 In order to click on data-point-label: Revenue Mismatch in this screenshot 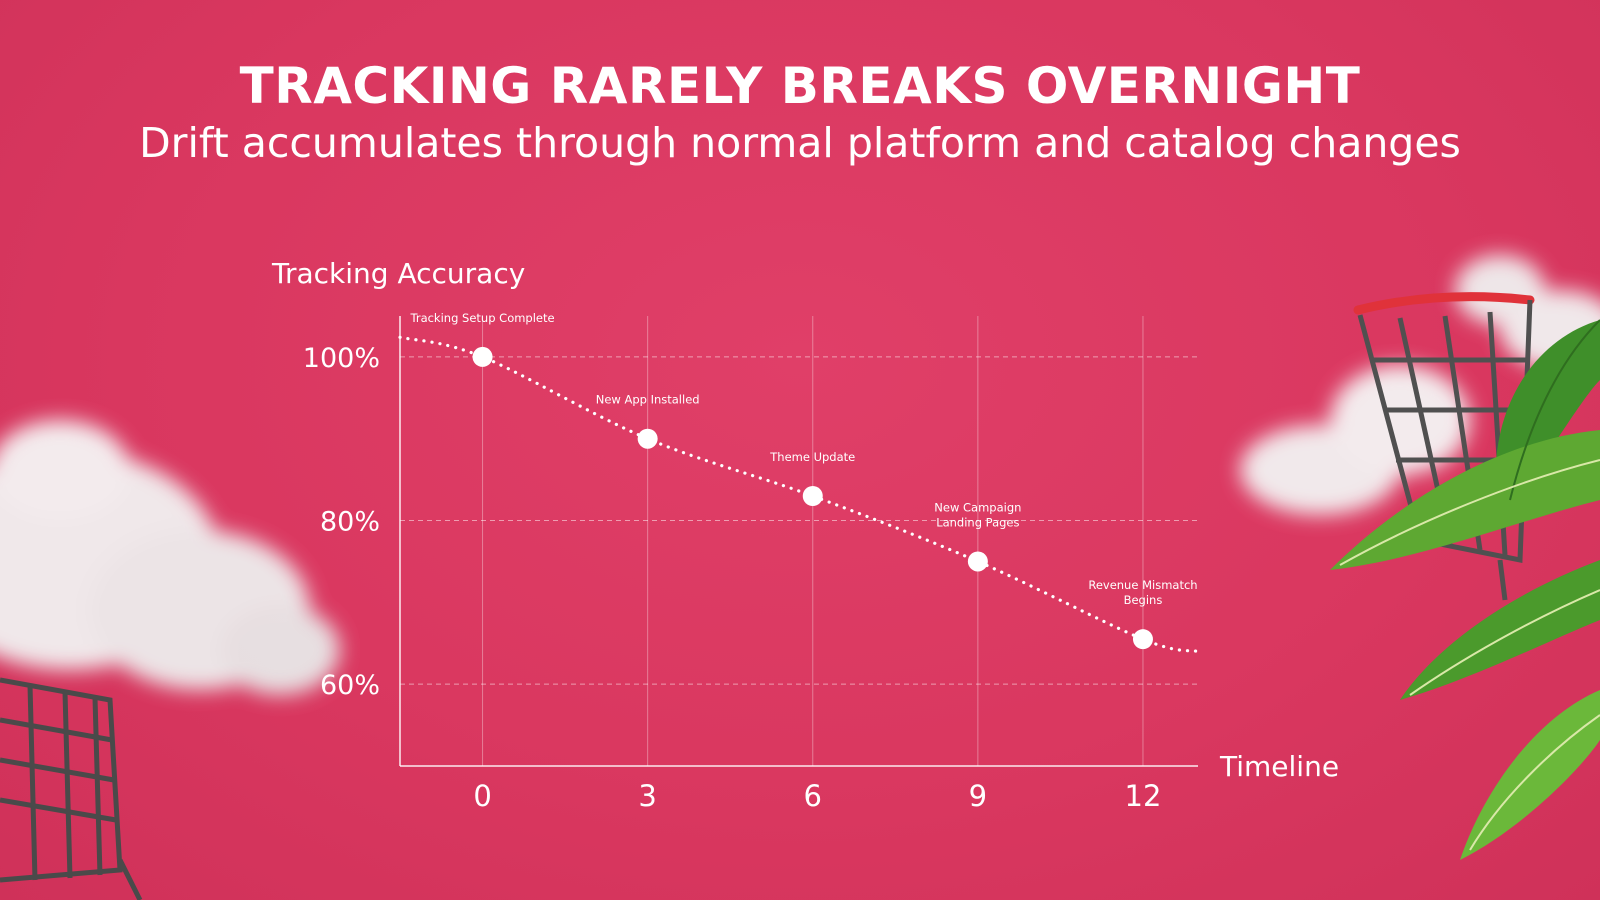, I will do `click(1142, 585)`.